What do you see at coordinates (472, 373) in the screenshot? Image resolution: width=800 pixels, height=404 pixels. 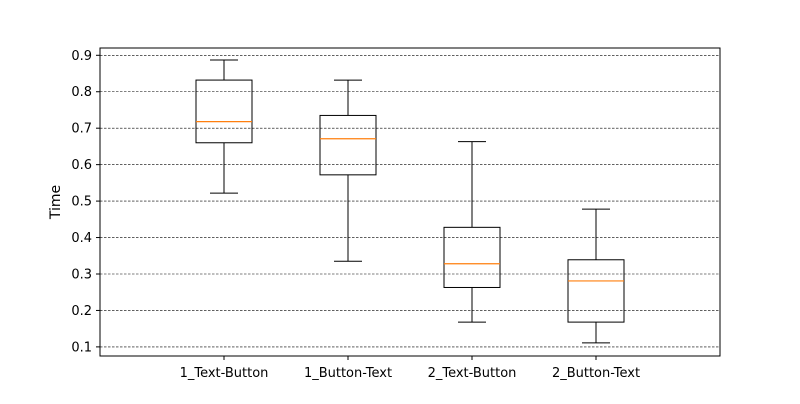 I see `x-tick-label: 2_Text-Button` at bounding box center [472, 373].